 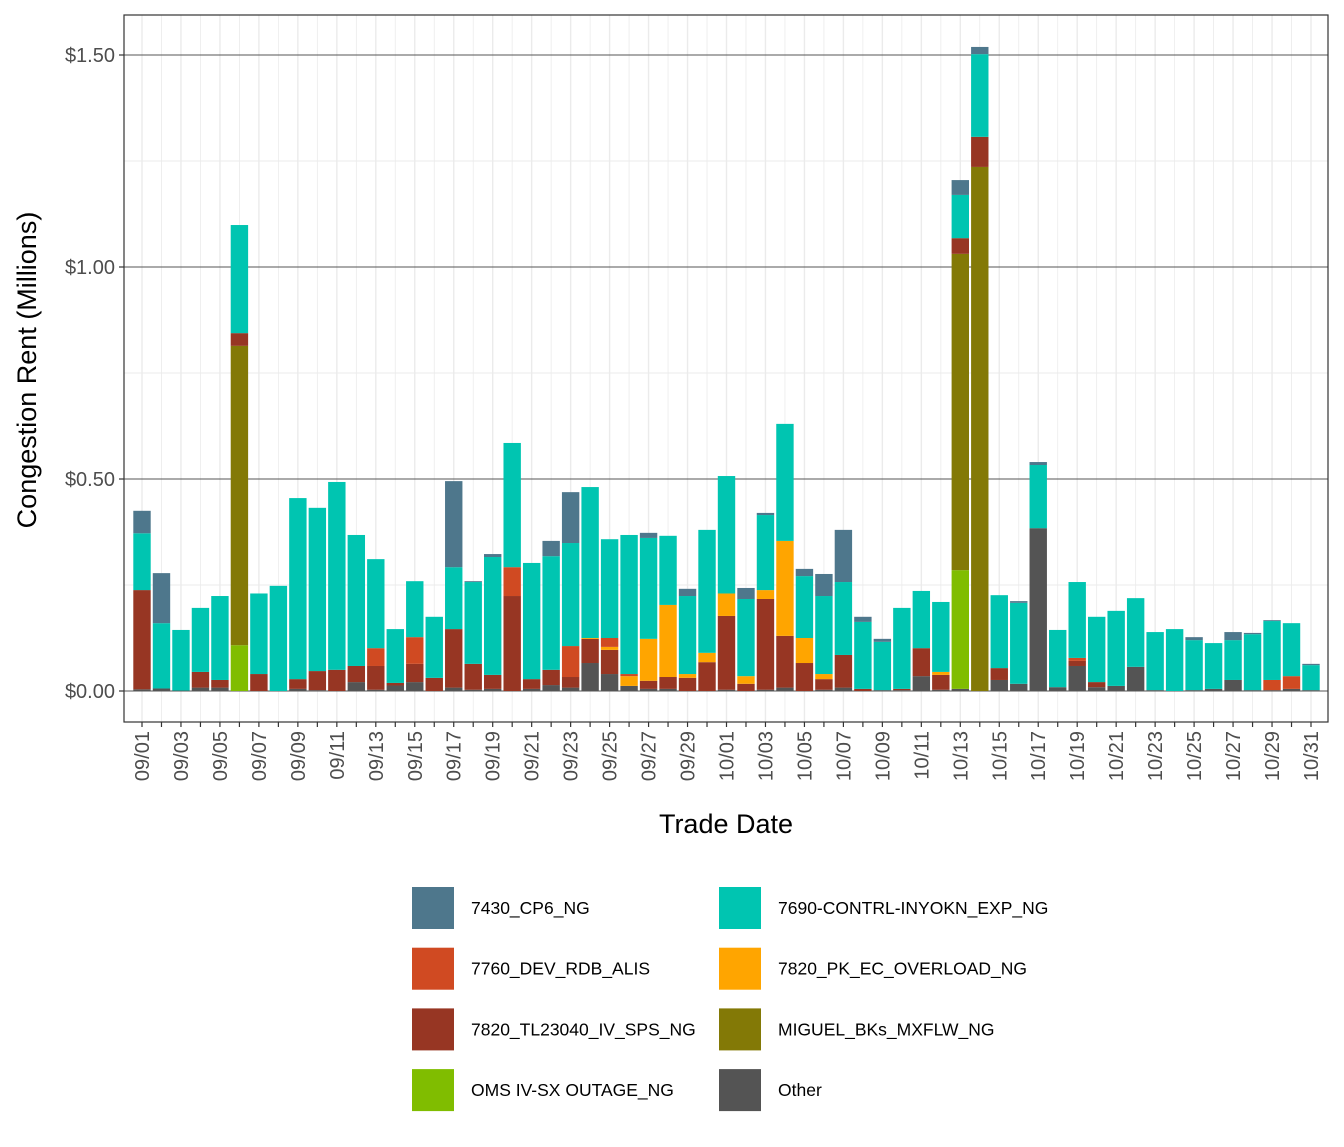 I want to click on legend-item: 7820_TL23040_IV_SPS_NG, so click(x=554, y=1029).